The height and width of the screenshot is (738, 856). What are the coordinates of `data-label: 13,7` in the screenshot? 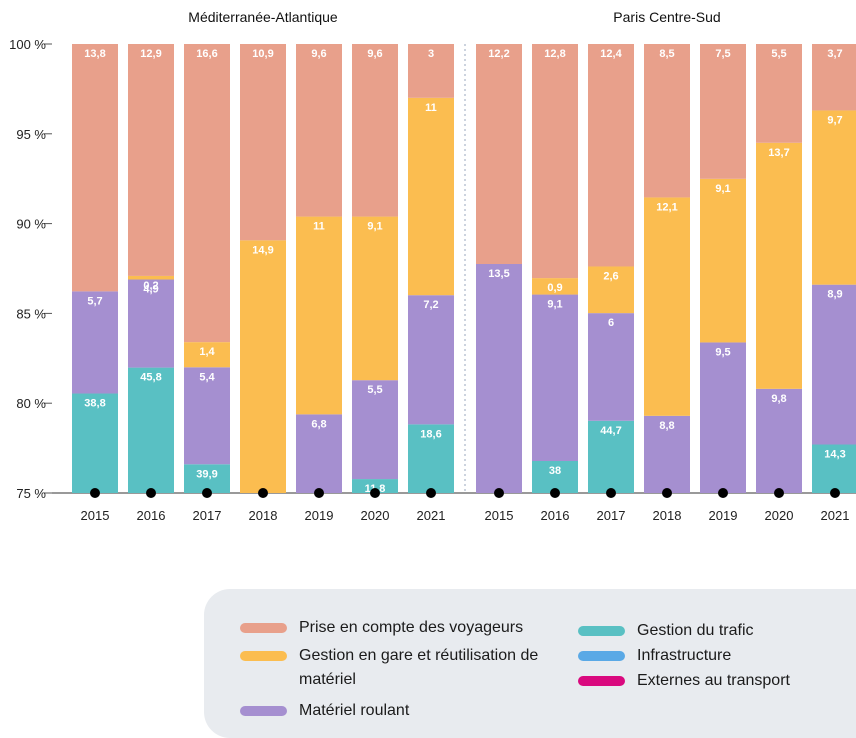 It's located at (778, 153).